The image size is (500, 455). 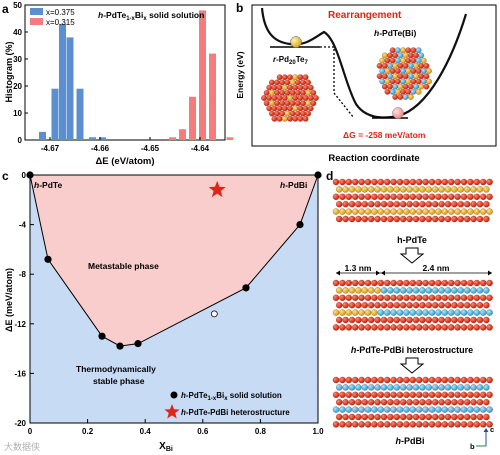 I want to click on x-tick-label: -4.67, so click(x=50, y=148).